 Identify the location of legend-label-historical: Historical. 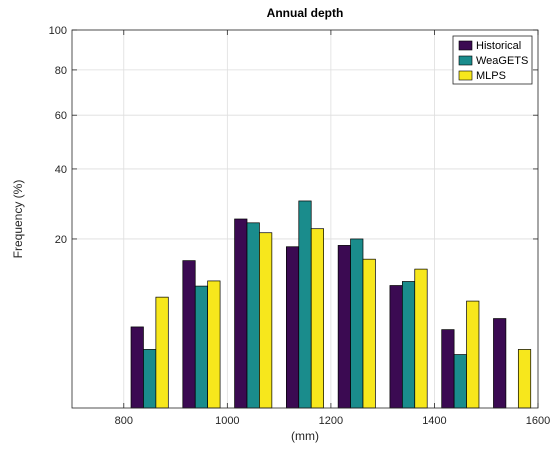
(498, 46).